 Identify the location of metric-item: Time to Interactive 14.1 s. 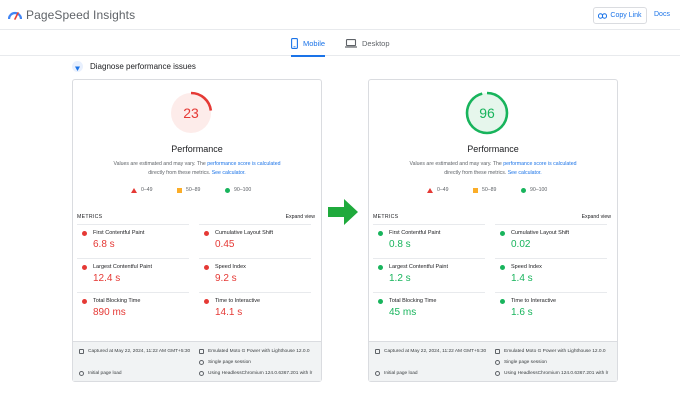
(255, 308).